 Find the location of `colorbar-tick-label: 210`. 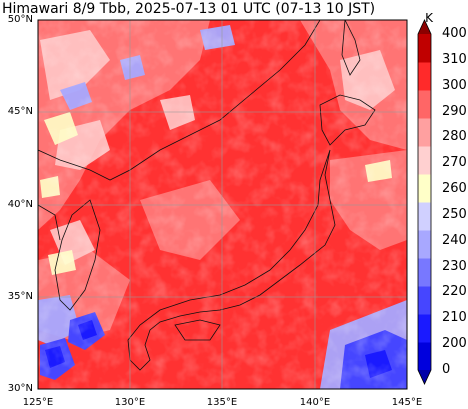

colorbar-tick-label: 210 is located at coordinates (454, 318).